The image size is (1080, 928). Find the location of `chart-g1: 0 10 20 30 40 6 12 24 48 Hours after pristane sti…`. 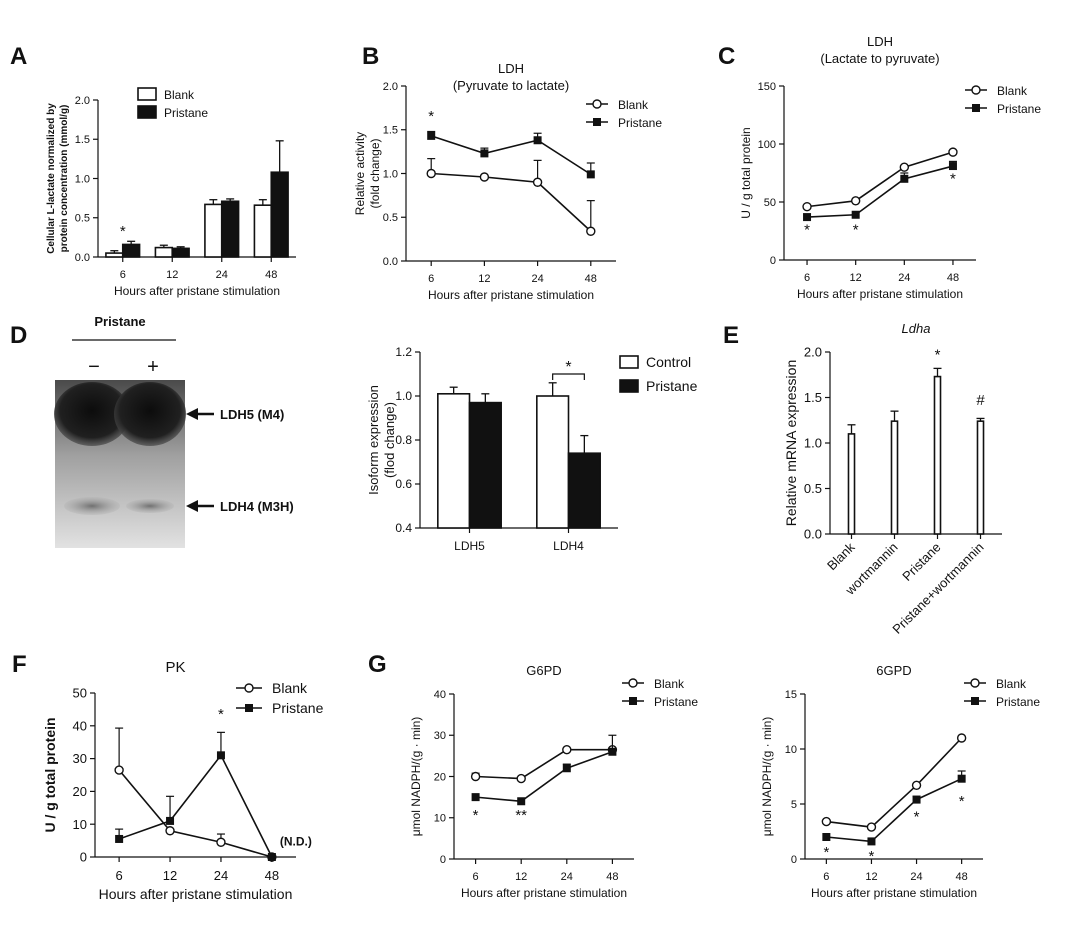

chart-g1: 0 10 20 30 40 6 12 24 48 Hours after pristane sti… is located at coordinates (553, 781).